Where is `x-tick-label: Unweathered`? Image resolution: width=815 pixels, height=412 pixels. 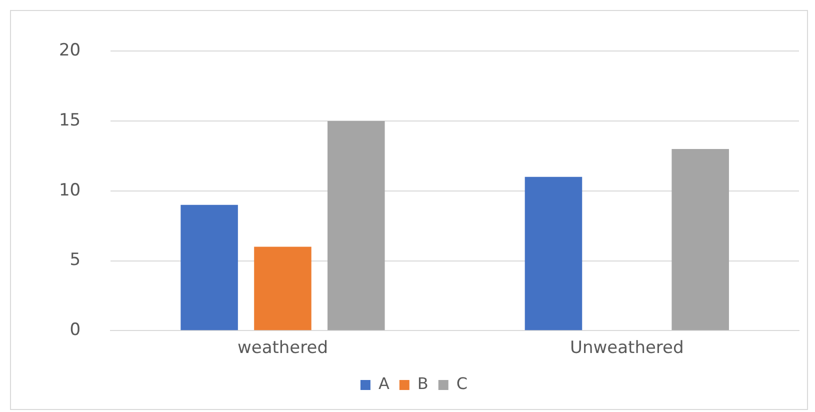
x-tick-label: Unweathered is located at coordinates (627, 348).